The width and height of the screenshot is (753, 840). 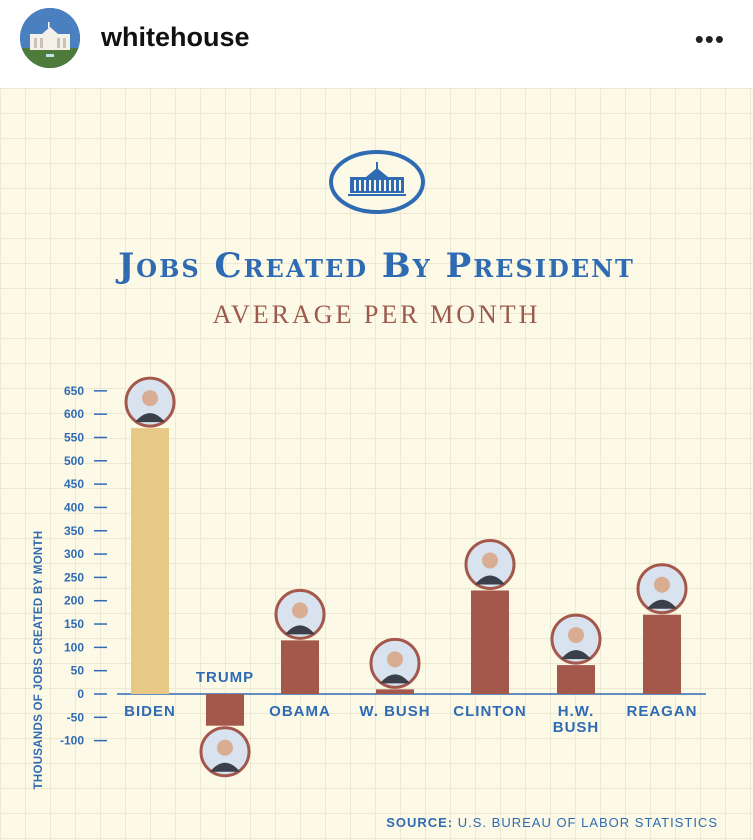 I want to click on category-label: W. BUSH, so click(x=394, y=711).